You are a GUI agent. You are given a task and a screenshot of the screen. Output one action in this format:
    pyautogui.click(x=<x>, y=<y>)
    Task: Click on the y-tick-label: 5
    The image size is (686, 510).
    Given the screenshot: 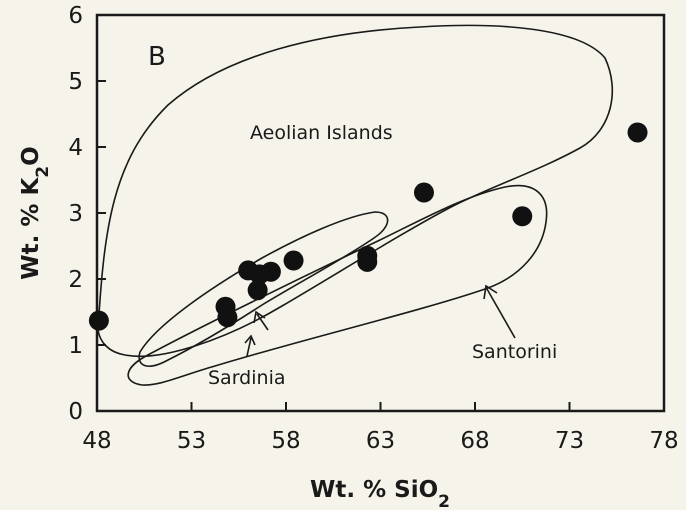 What is the action you would take?
    pyautogui.click(x=75, y=82)
    